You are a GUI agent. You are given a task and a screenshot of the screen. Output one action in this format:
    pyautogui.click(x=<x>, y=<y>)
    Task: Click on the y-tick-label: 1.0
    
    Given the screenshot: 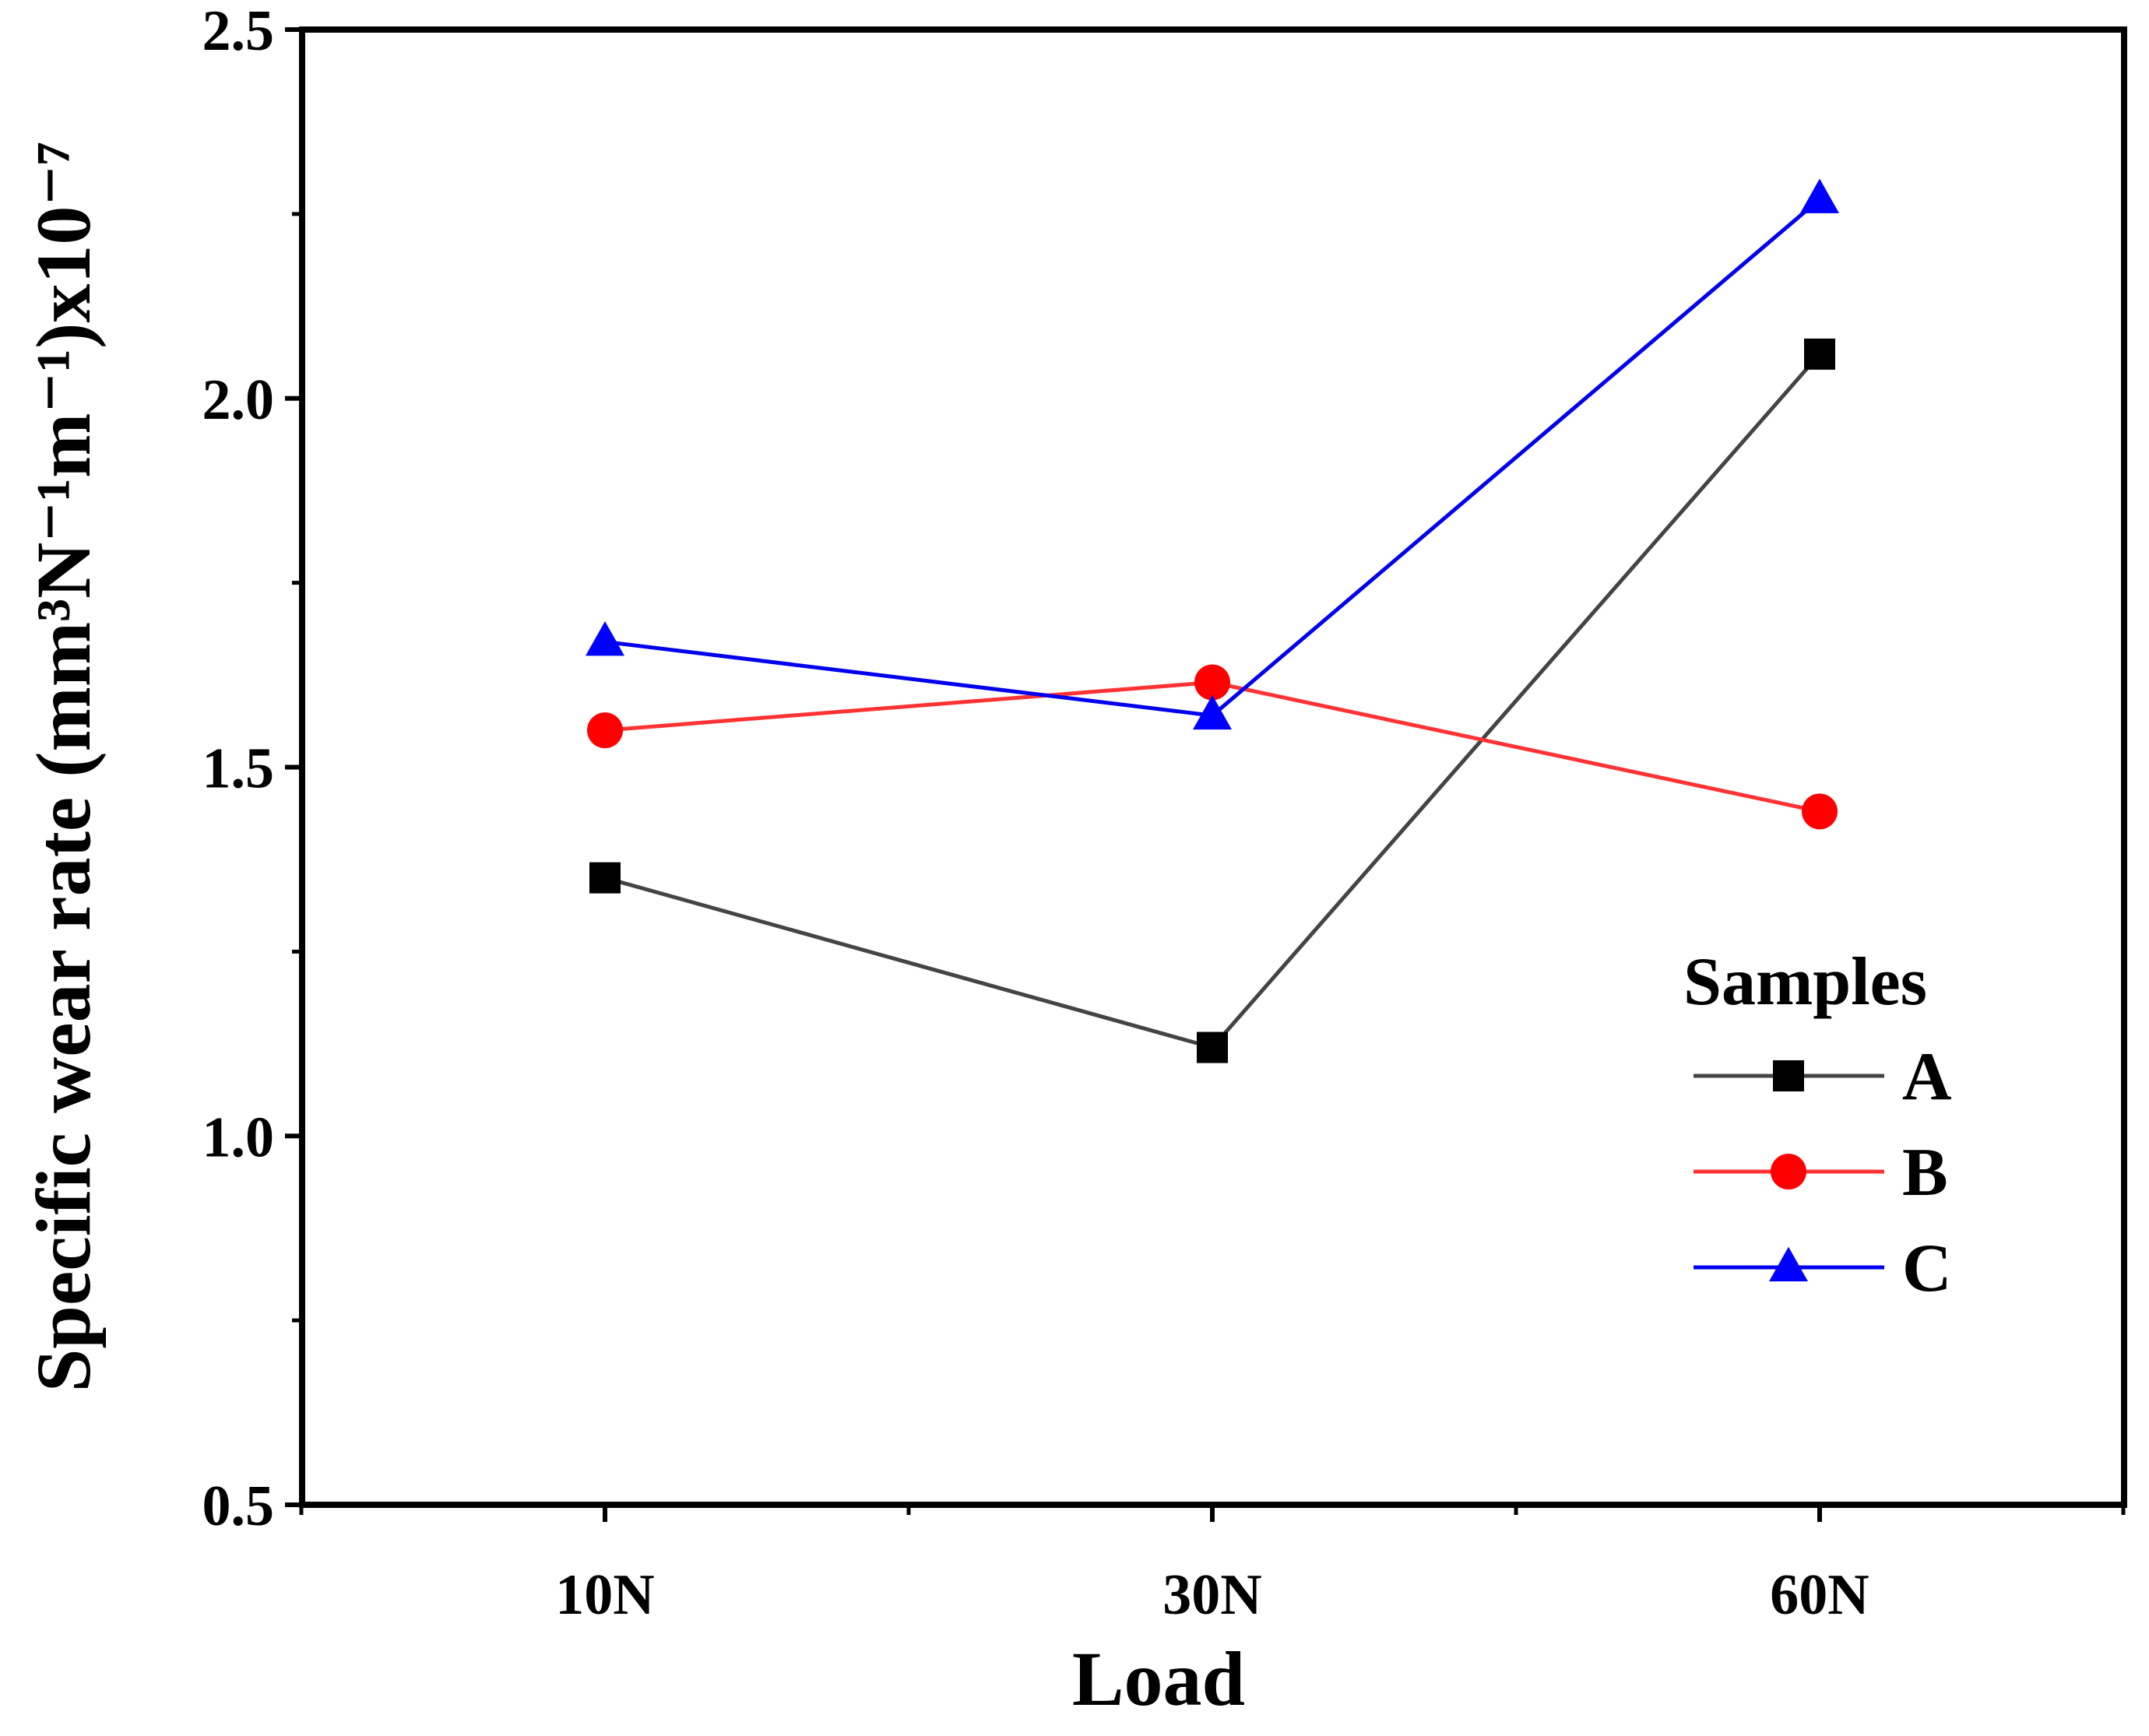 What is the action you would take?
    pyautogui.click(x=238, y=1137)
    